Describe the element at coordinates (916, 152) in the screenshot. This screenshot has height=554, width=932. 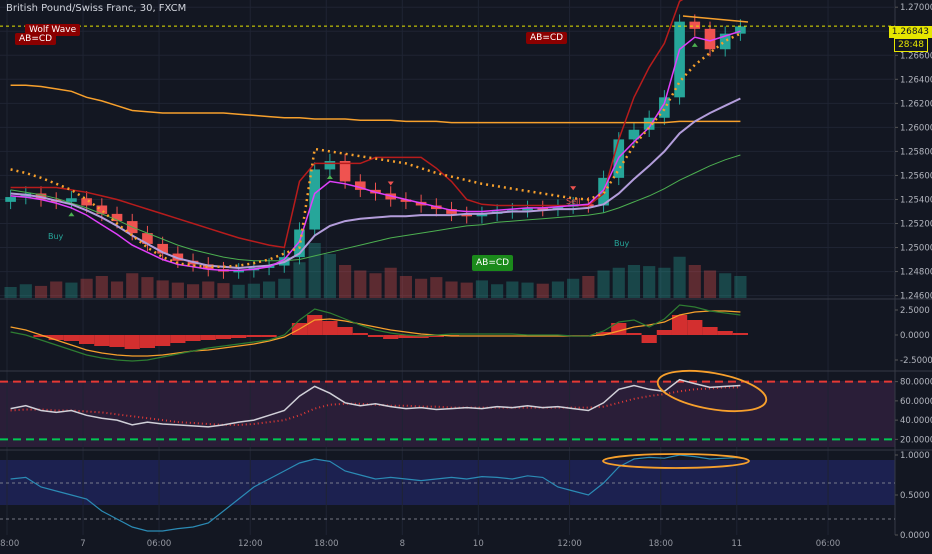
I see `y-tick-label: 1.25800` at that location.